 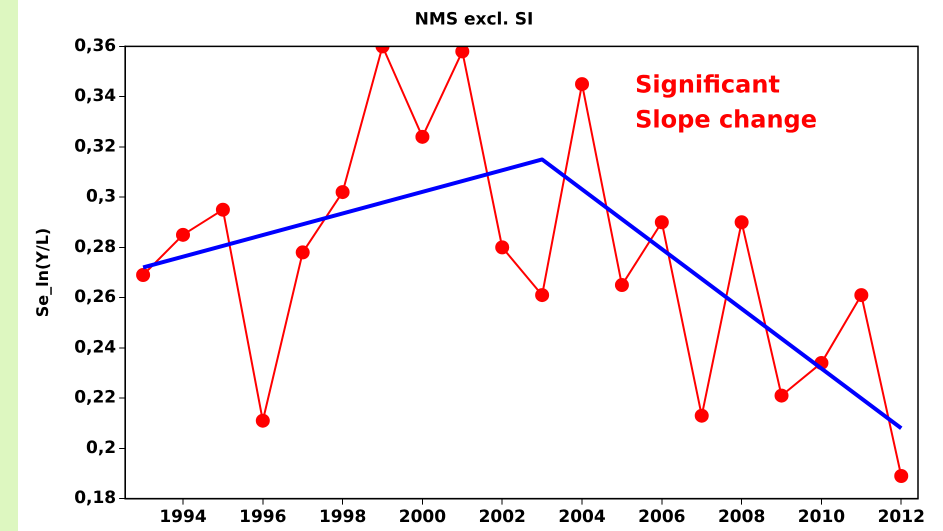 I want to click on y-axis-title: Se_ln(Y/L), so click(x=42, y=273).